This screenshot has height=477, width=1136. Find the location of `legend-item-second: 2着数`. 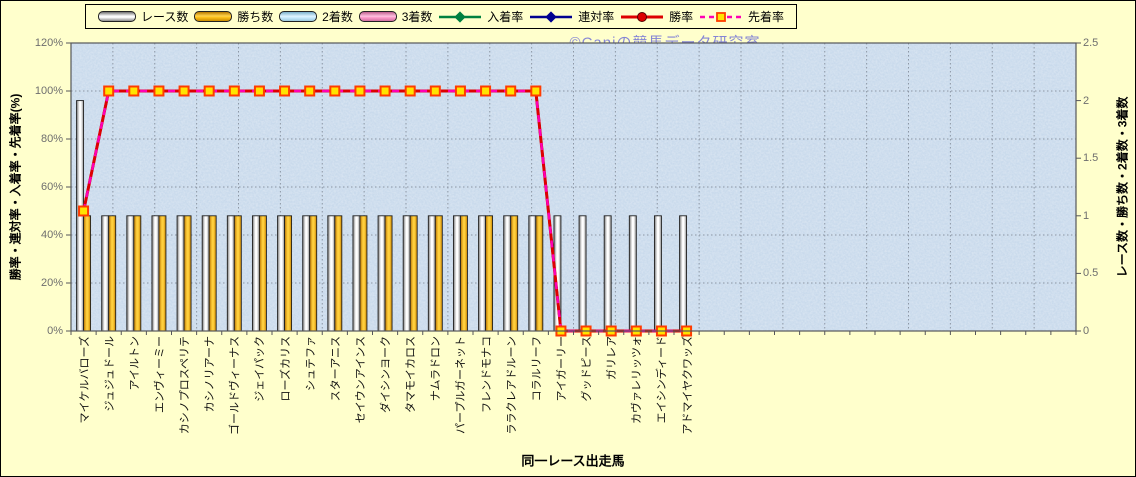

legend-item-second: 2着数 is located at coordinates (316, 16).